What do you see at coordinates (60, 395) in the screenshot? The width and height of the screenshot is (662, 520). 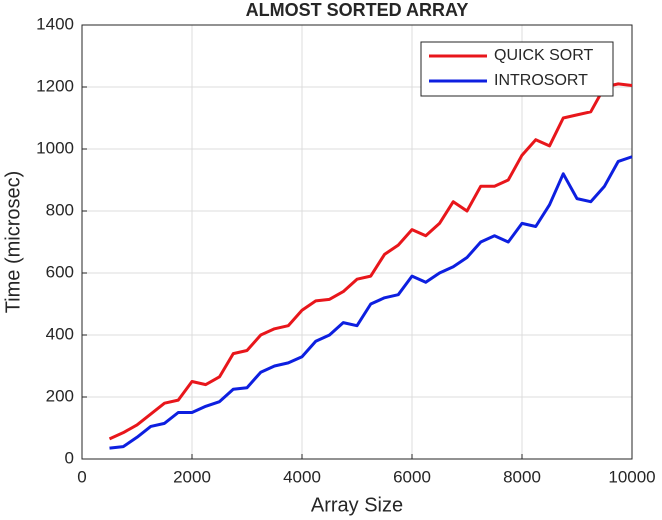 I see `y-tick-label: 200` at bounding box center [60, 395].